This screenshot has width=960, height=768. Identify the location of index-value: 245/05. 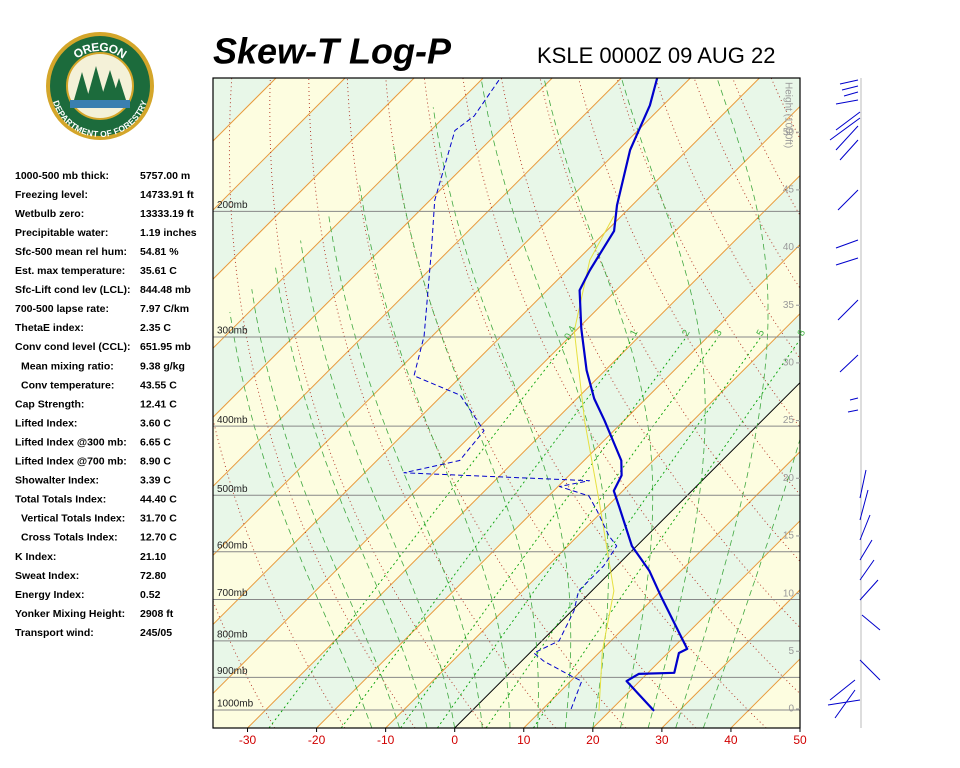
(156, 633).